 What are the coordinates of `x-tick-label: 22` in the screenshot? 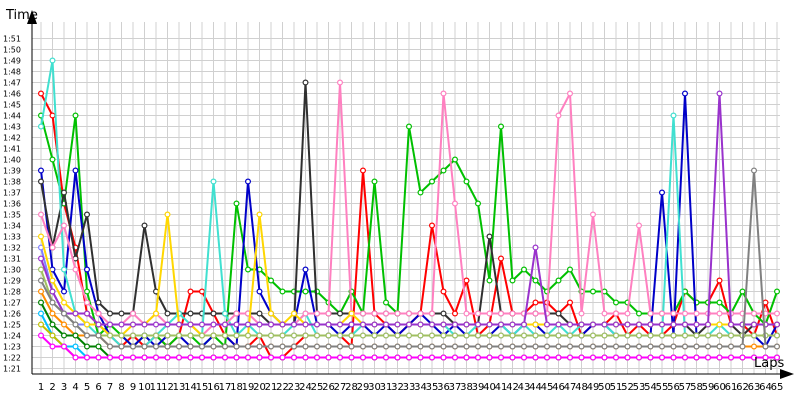 It's located at (282, 387).